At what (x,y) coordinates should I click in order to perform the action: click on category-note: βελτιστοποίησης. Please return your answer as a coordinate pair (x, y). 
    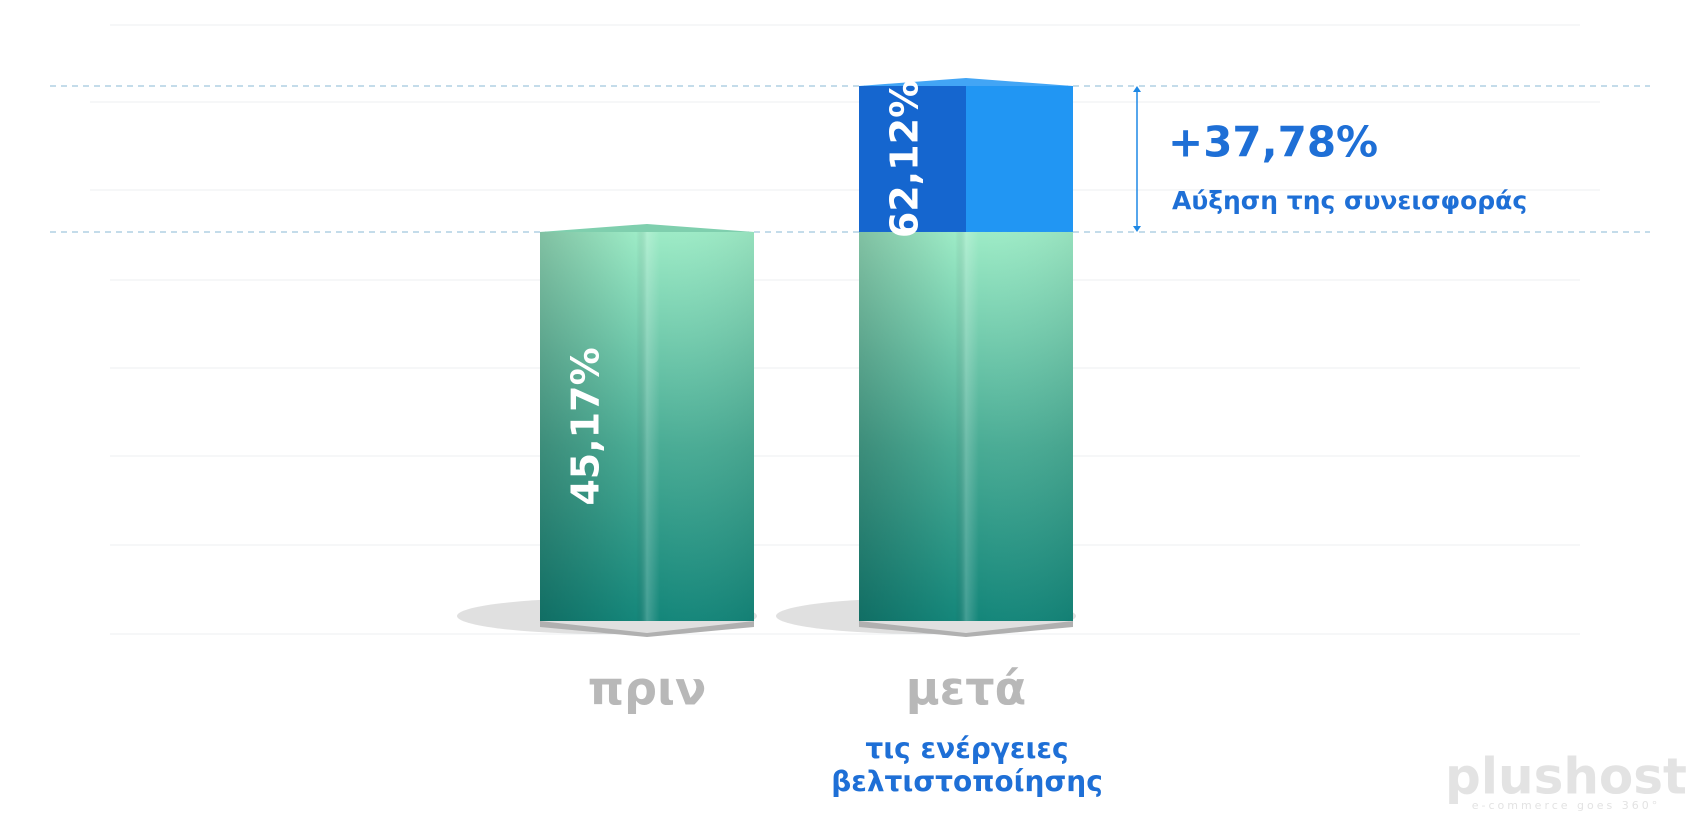
    Looking at the image, I should click on (967, 781).